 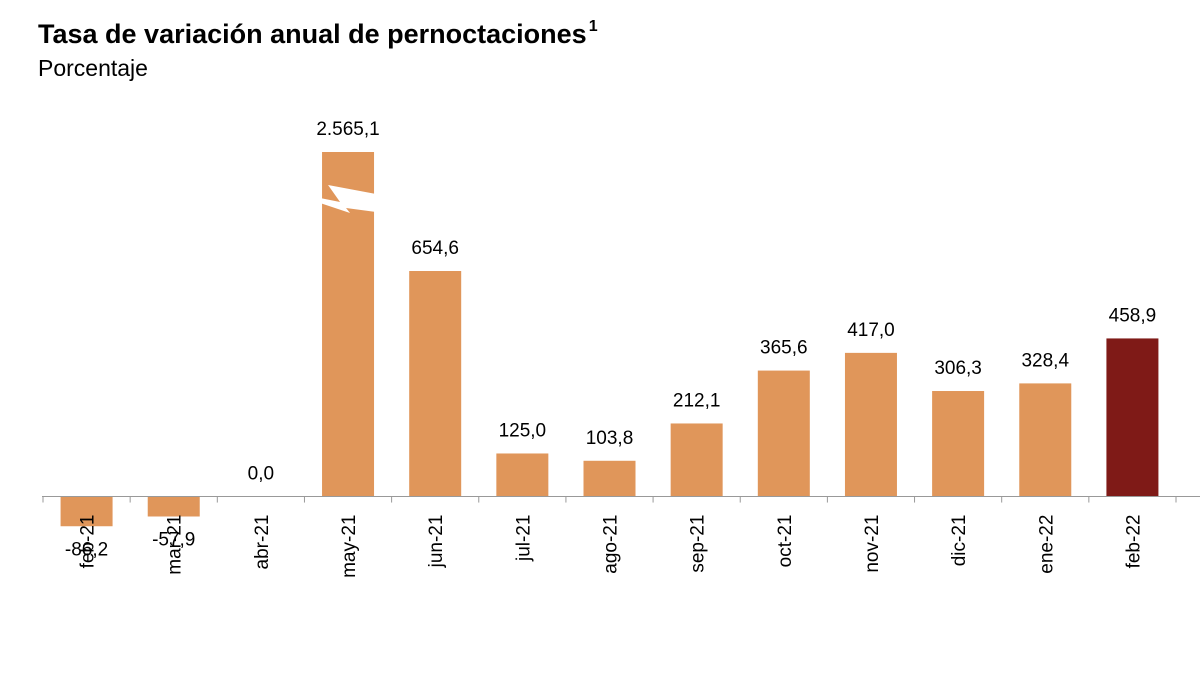 I want to click on value-label: -57,9, so click(x=173, y=540).